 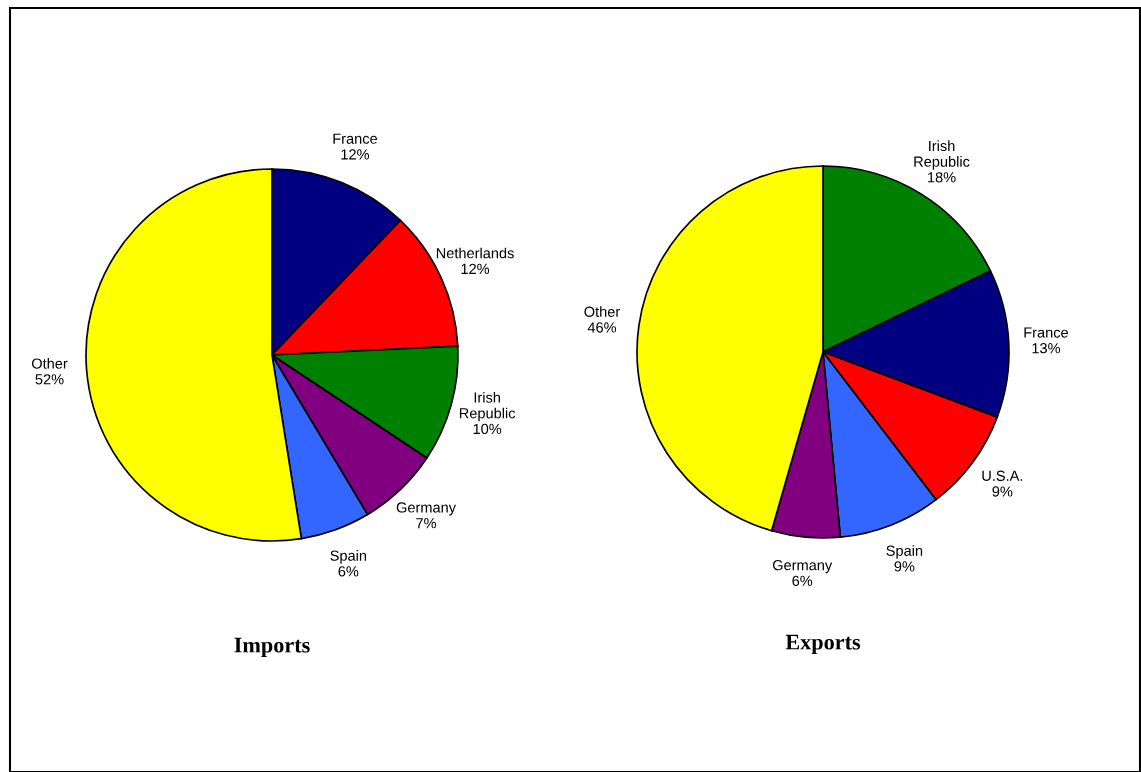 What do you see at coordinates (426, 523) in the screenshot?
I see `data-label: 7%` at bounding box center [426, 523].